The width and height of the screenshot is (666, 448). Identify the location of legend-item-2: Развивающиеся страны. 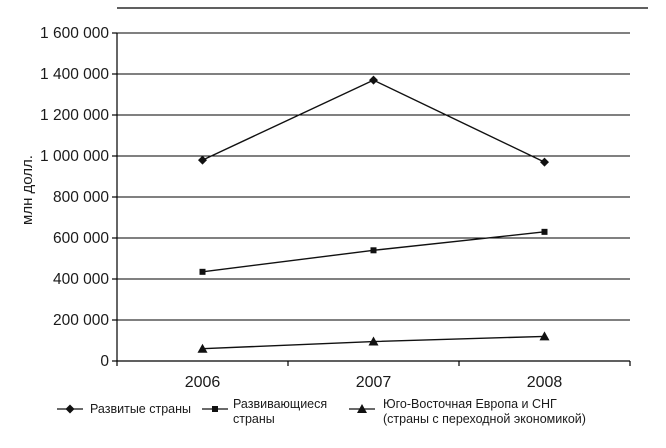
(264, 411).